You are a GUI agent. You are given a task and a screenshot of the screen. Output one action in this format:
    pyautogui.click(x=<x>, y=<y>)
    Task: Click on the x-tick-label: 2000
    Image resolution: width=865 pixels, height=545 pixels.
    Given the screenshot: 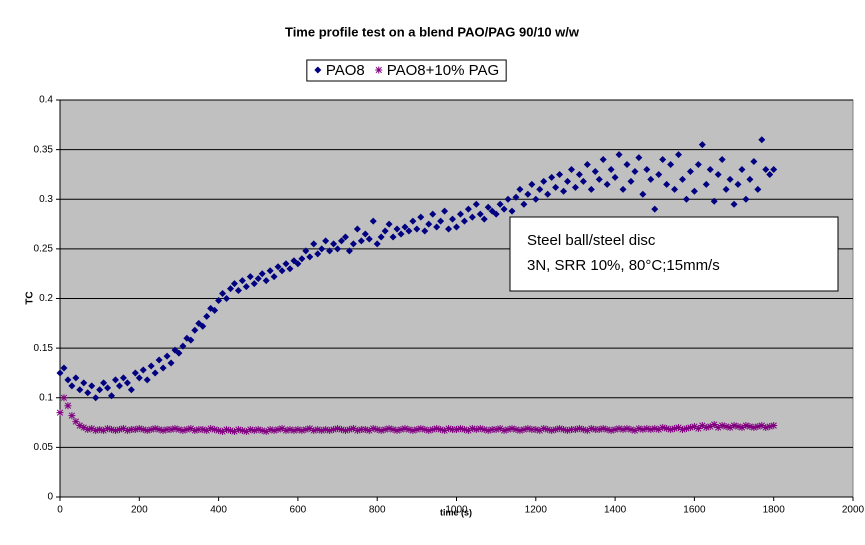 What is the action you would take?
    pyautogui.click(x=853, y=510)
    